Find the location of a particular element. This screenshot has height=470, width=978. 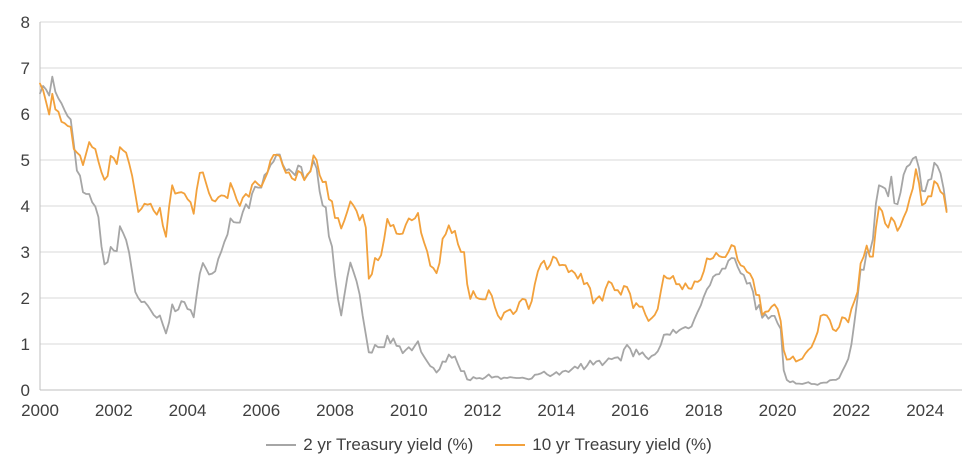

y-axis-tick-label: 0 is located at coordinates (25, 390).